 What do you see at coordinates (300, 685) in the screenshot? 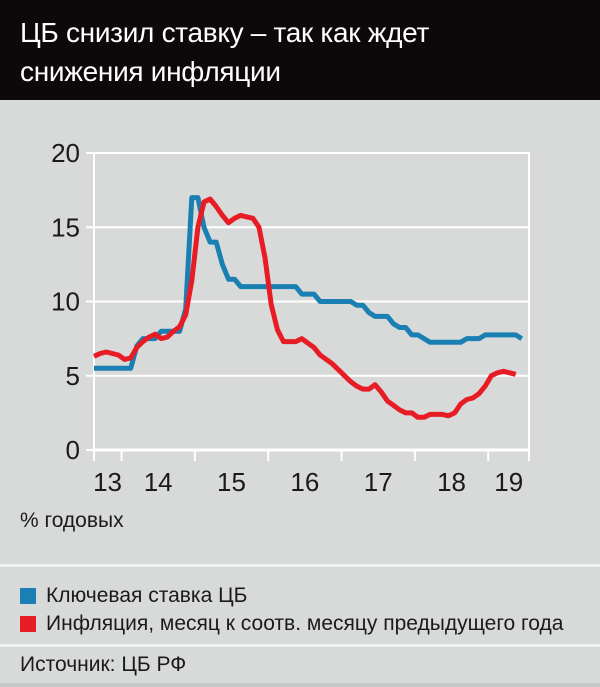
I see `bottom-edge` at bounding box center [300, 685].